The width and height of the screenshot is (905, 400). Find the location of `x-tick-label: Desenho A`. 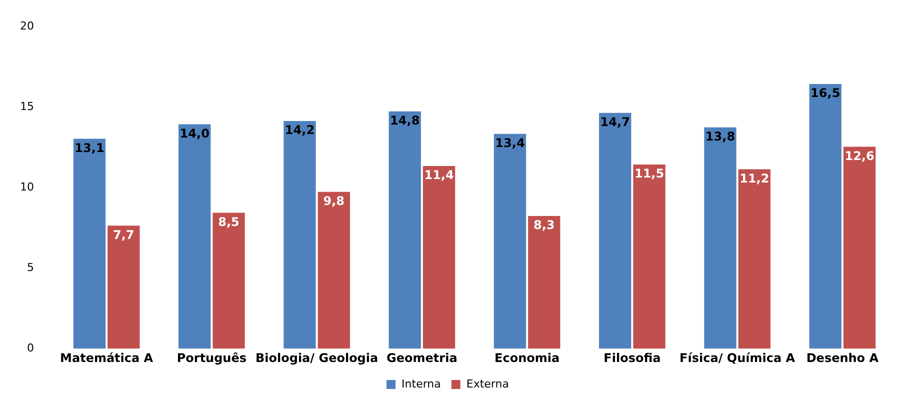

x-tick-label: Desenho A is located at coordinates (843, 357).